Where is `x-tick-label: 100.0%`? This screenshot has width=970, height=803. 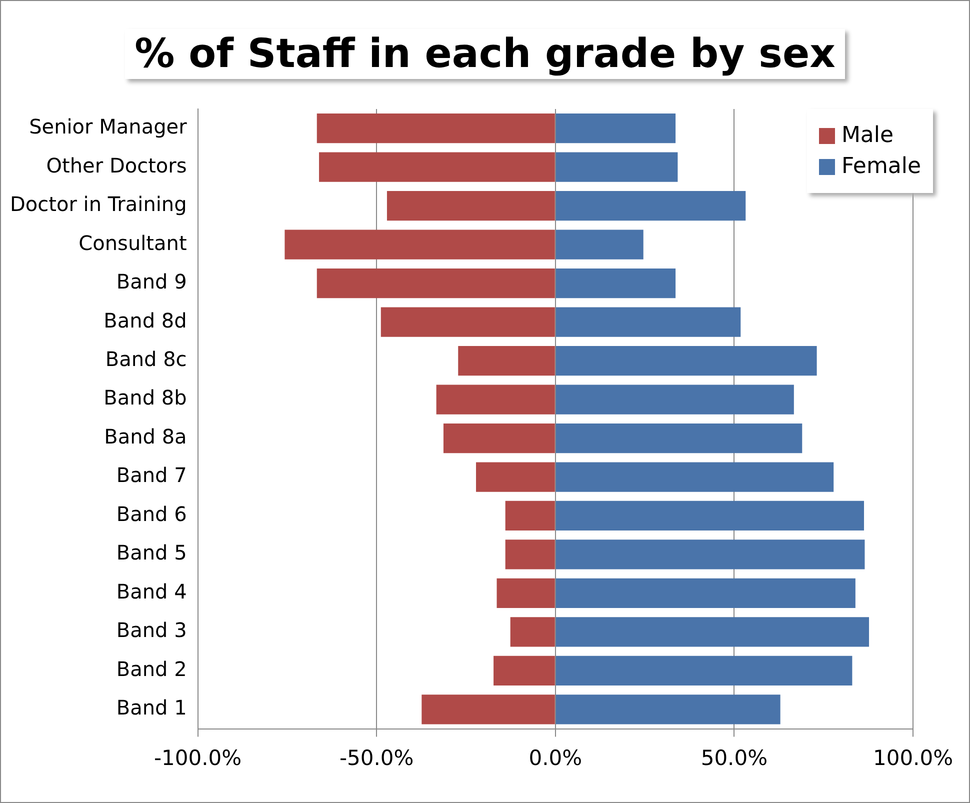
x-tick-label: 100.0% is located at coordinates (913, 758).